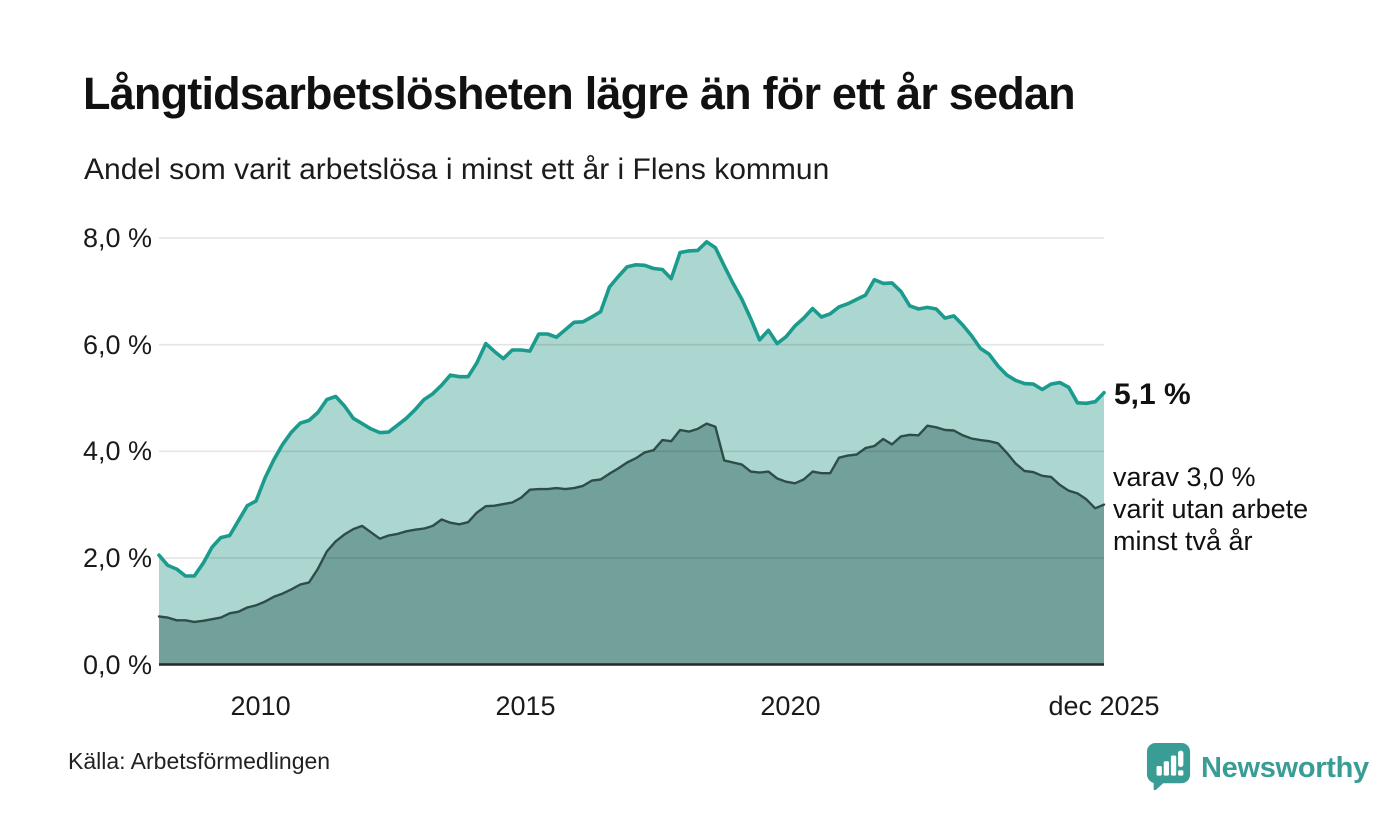 The width and height of the screenshot is (1400, 840). What do you see at coordinates (525, 706) in the screenshot?
I see `x-axis-tick: 2015` at bounding box center [525, 706].